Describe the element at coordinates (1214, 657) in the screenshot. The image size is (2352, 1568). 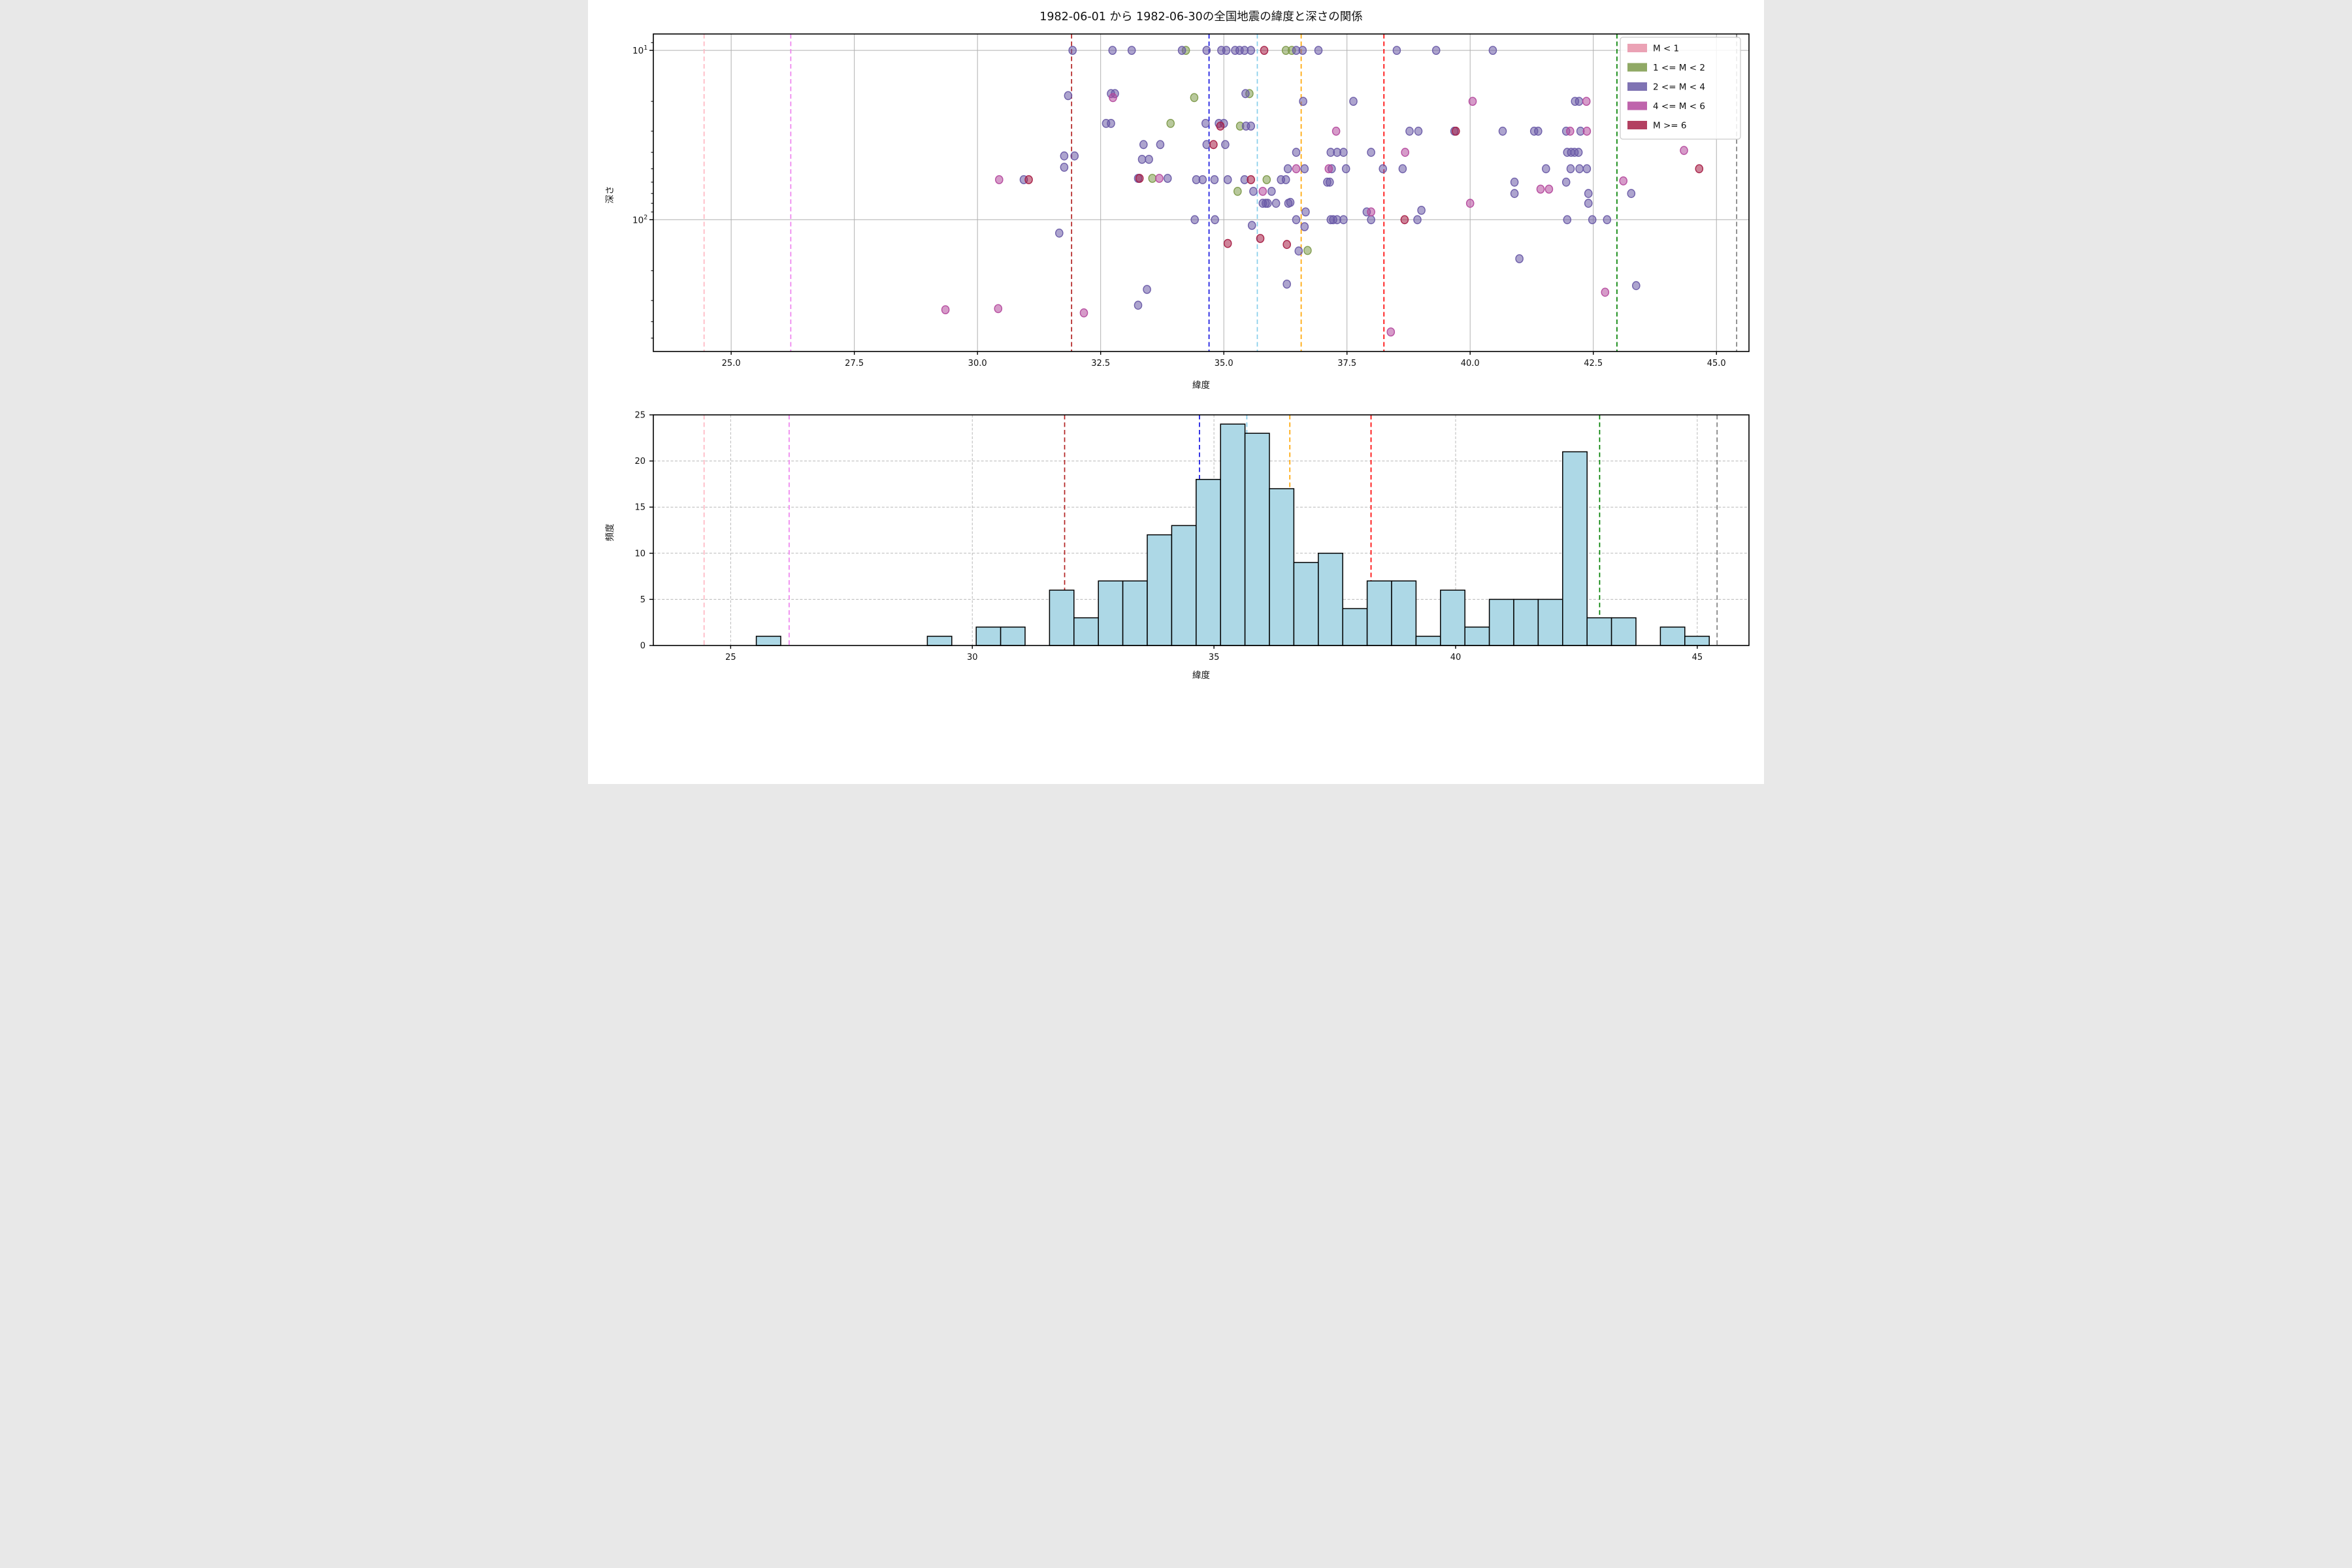
I see `hist-xtick-label: 35` at that location.